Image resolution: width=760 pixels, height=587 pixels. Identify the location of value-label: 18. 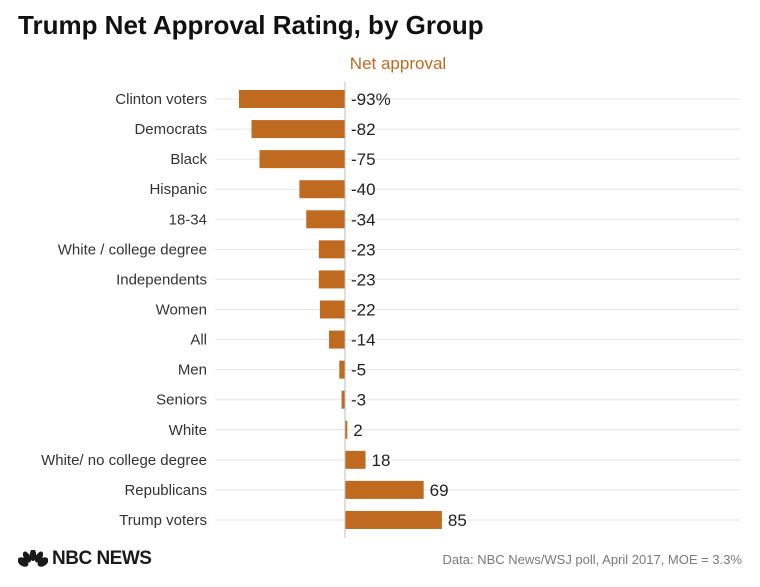
(381, 460).